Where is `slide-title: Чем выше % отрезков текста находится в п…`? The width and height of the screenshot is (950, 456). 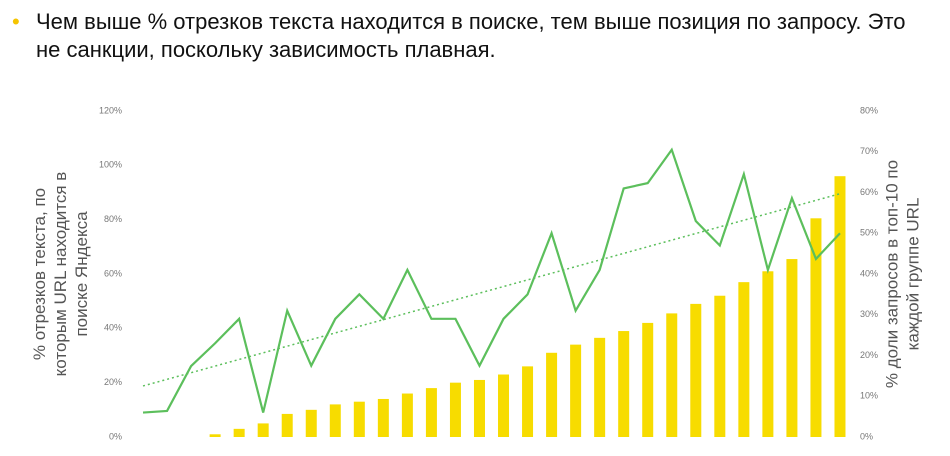
slide-title: Чем выше % отрезков текста находится в п… is located at coordinates (471, 35).